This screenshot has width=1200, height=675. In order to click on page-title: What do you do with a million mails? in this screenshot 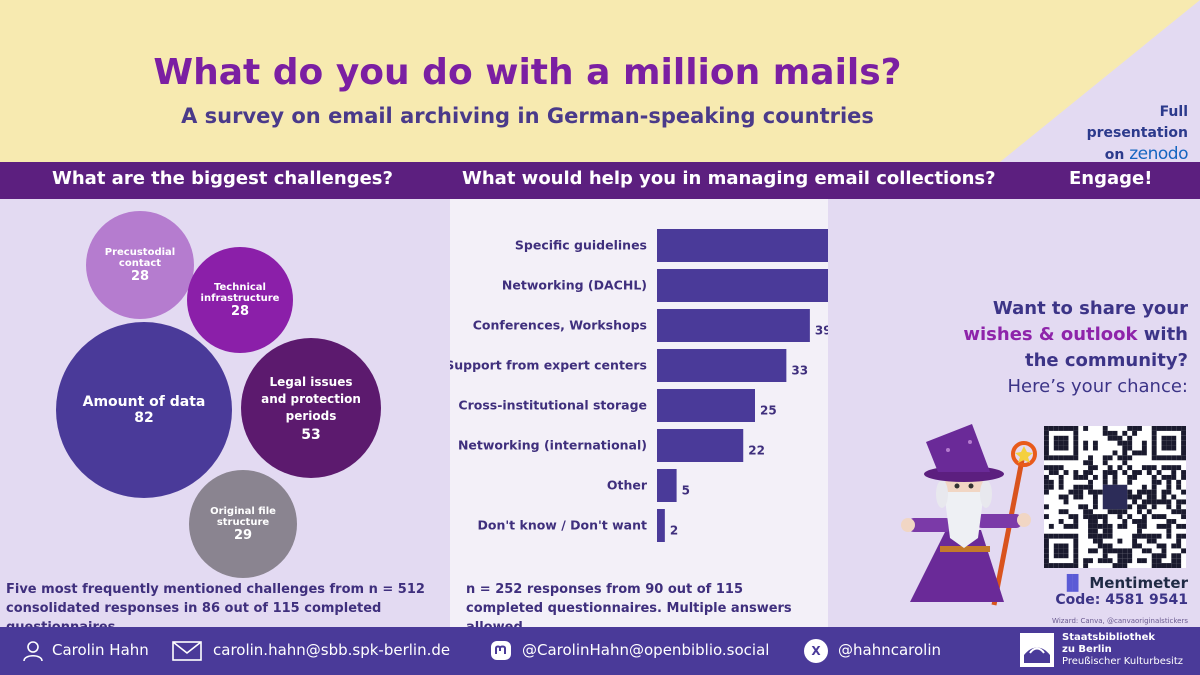, I will do `click(527, 72)`.